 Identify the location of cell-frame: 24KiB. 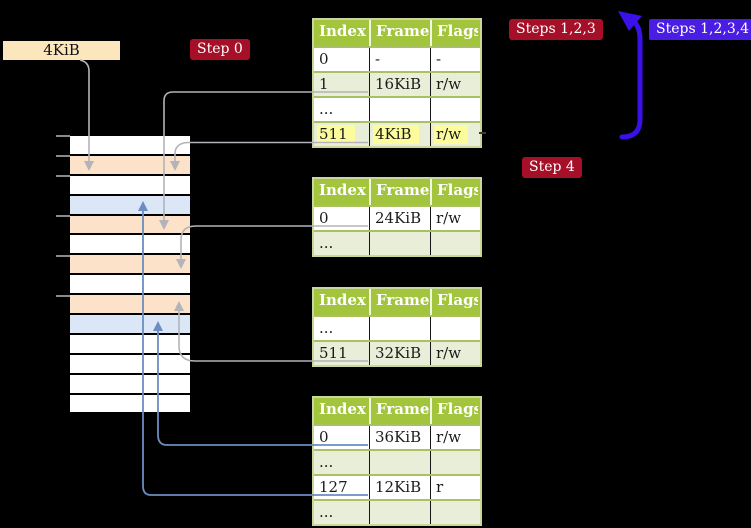
(399, 218).